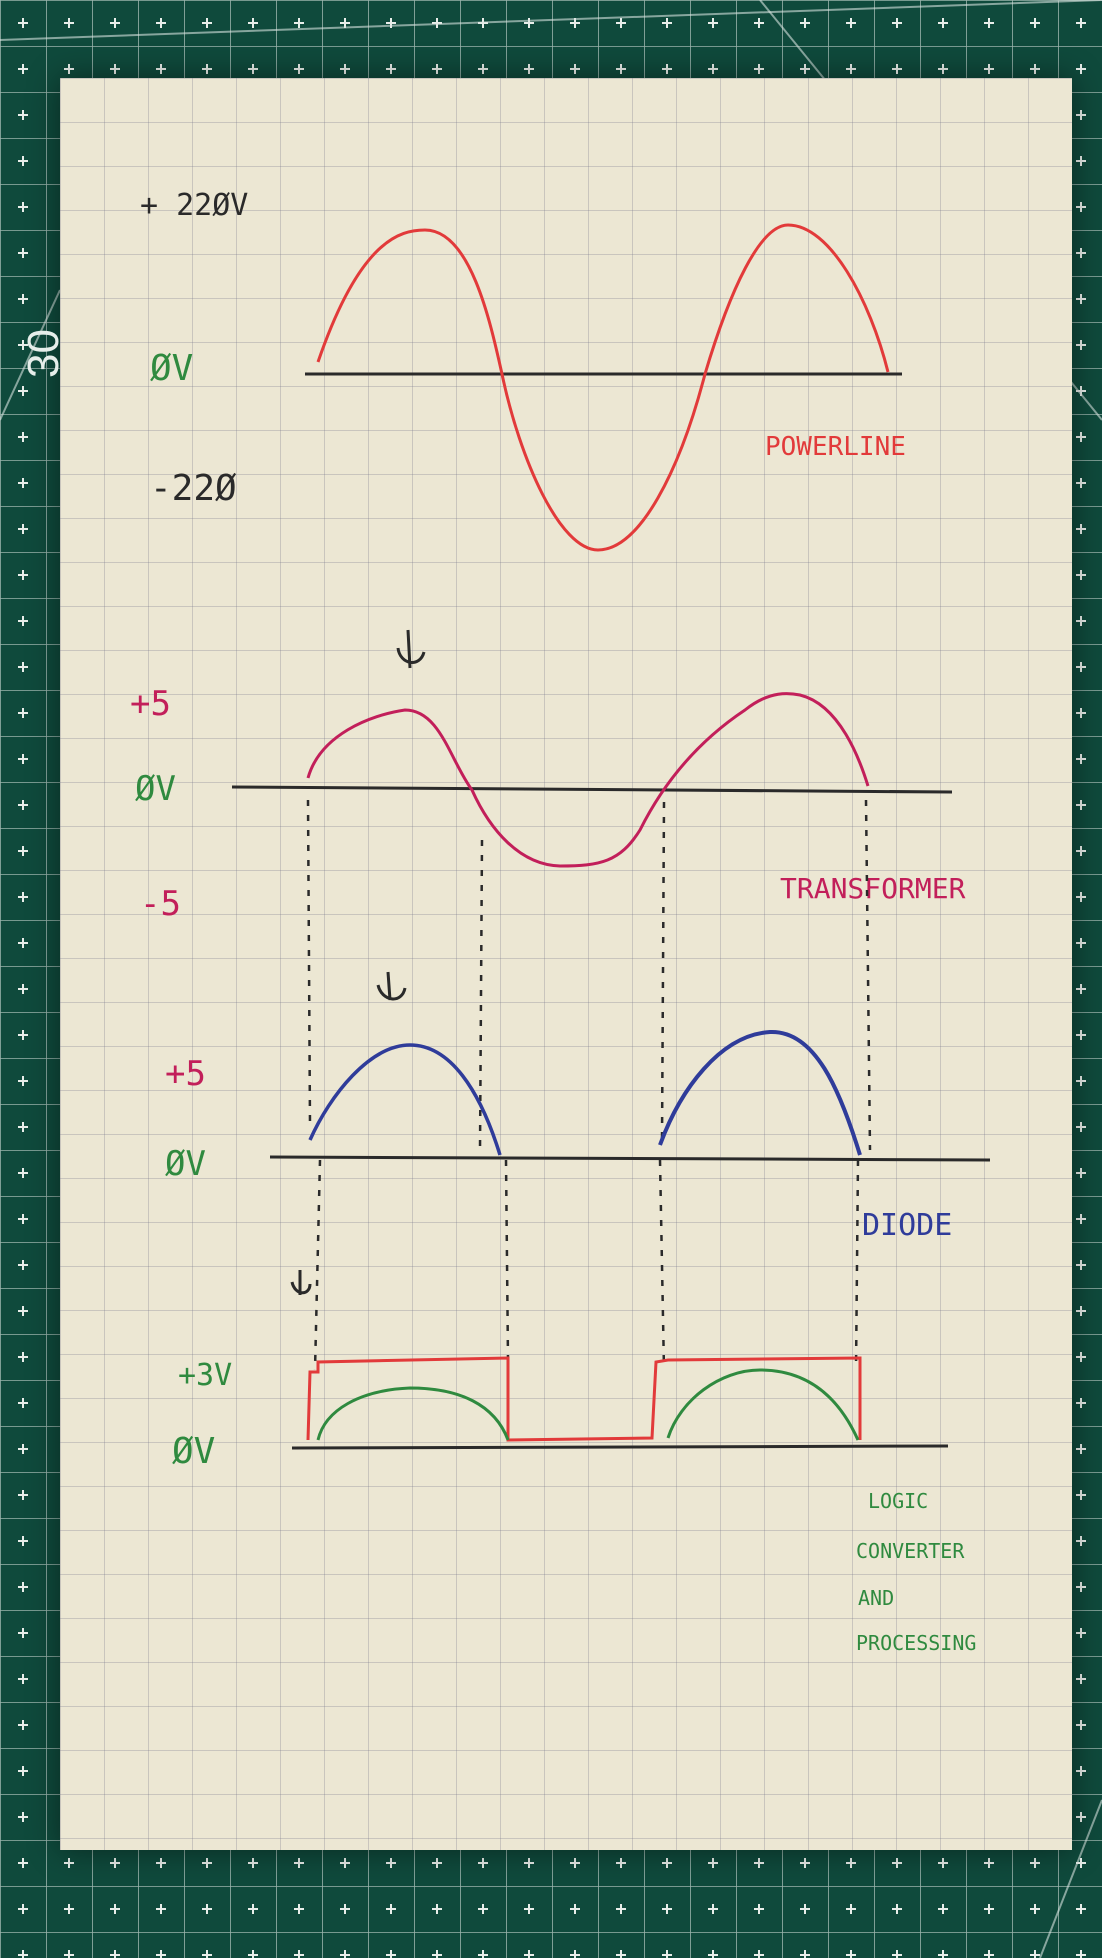 This screenshot has width=1102, height=1958. I want to click on powerline-label: POWERLINE, so click(835, 447).